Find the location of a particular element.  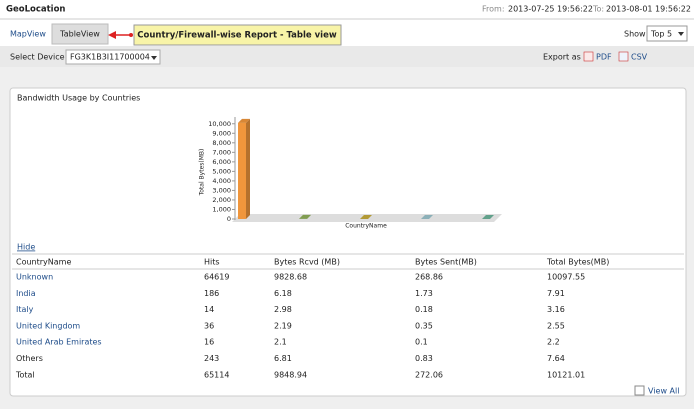

table-cell: 2.98 is located at coordinates (283, 309).